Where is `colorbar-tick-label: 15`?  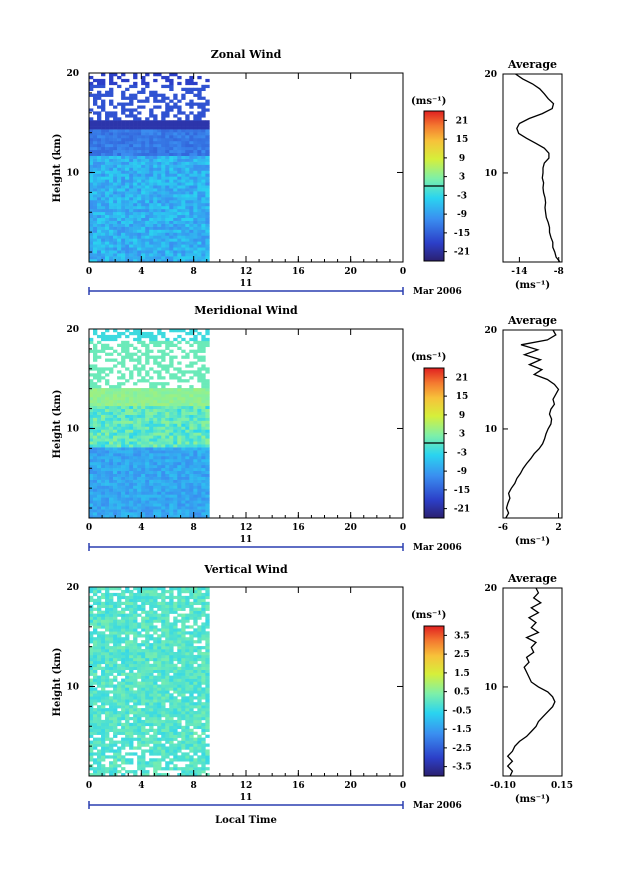
colorbar-tick-label: 15 is located at coordinates (462, 397).